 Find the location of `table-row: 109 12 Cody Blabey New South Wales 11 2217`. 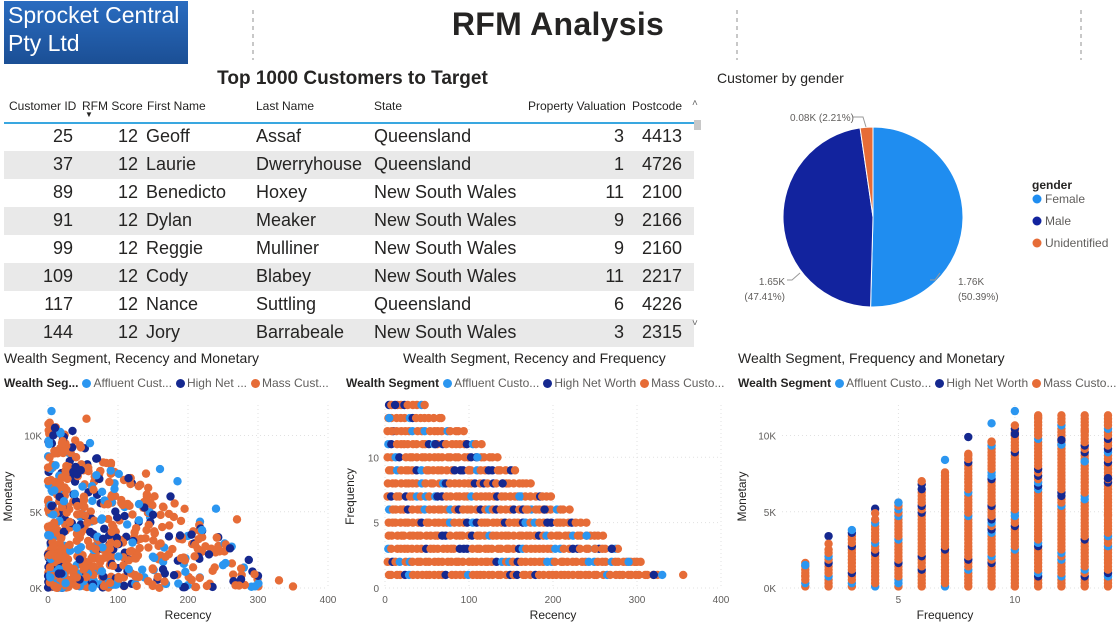

table-row: 109 12 Cody Blabey New South Wales 11 2217 is located at coordinates (349, 277).